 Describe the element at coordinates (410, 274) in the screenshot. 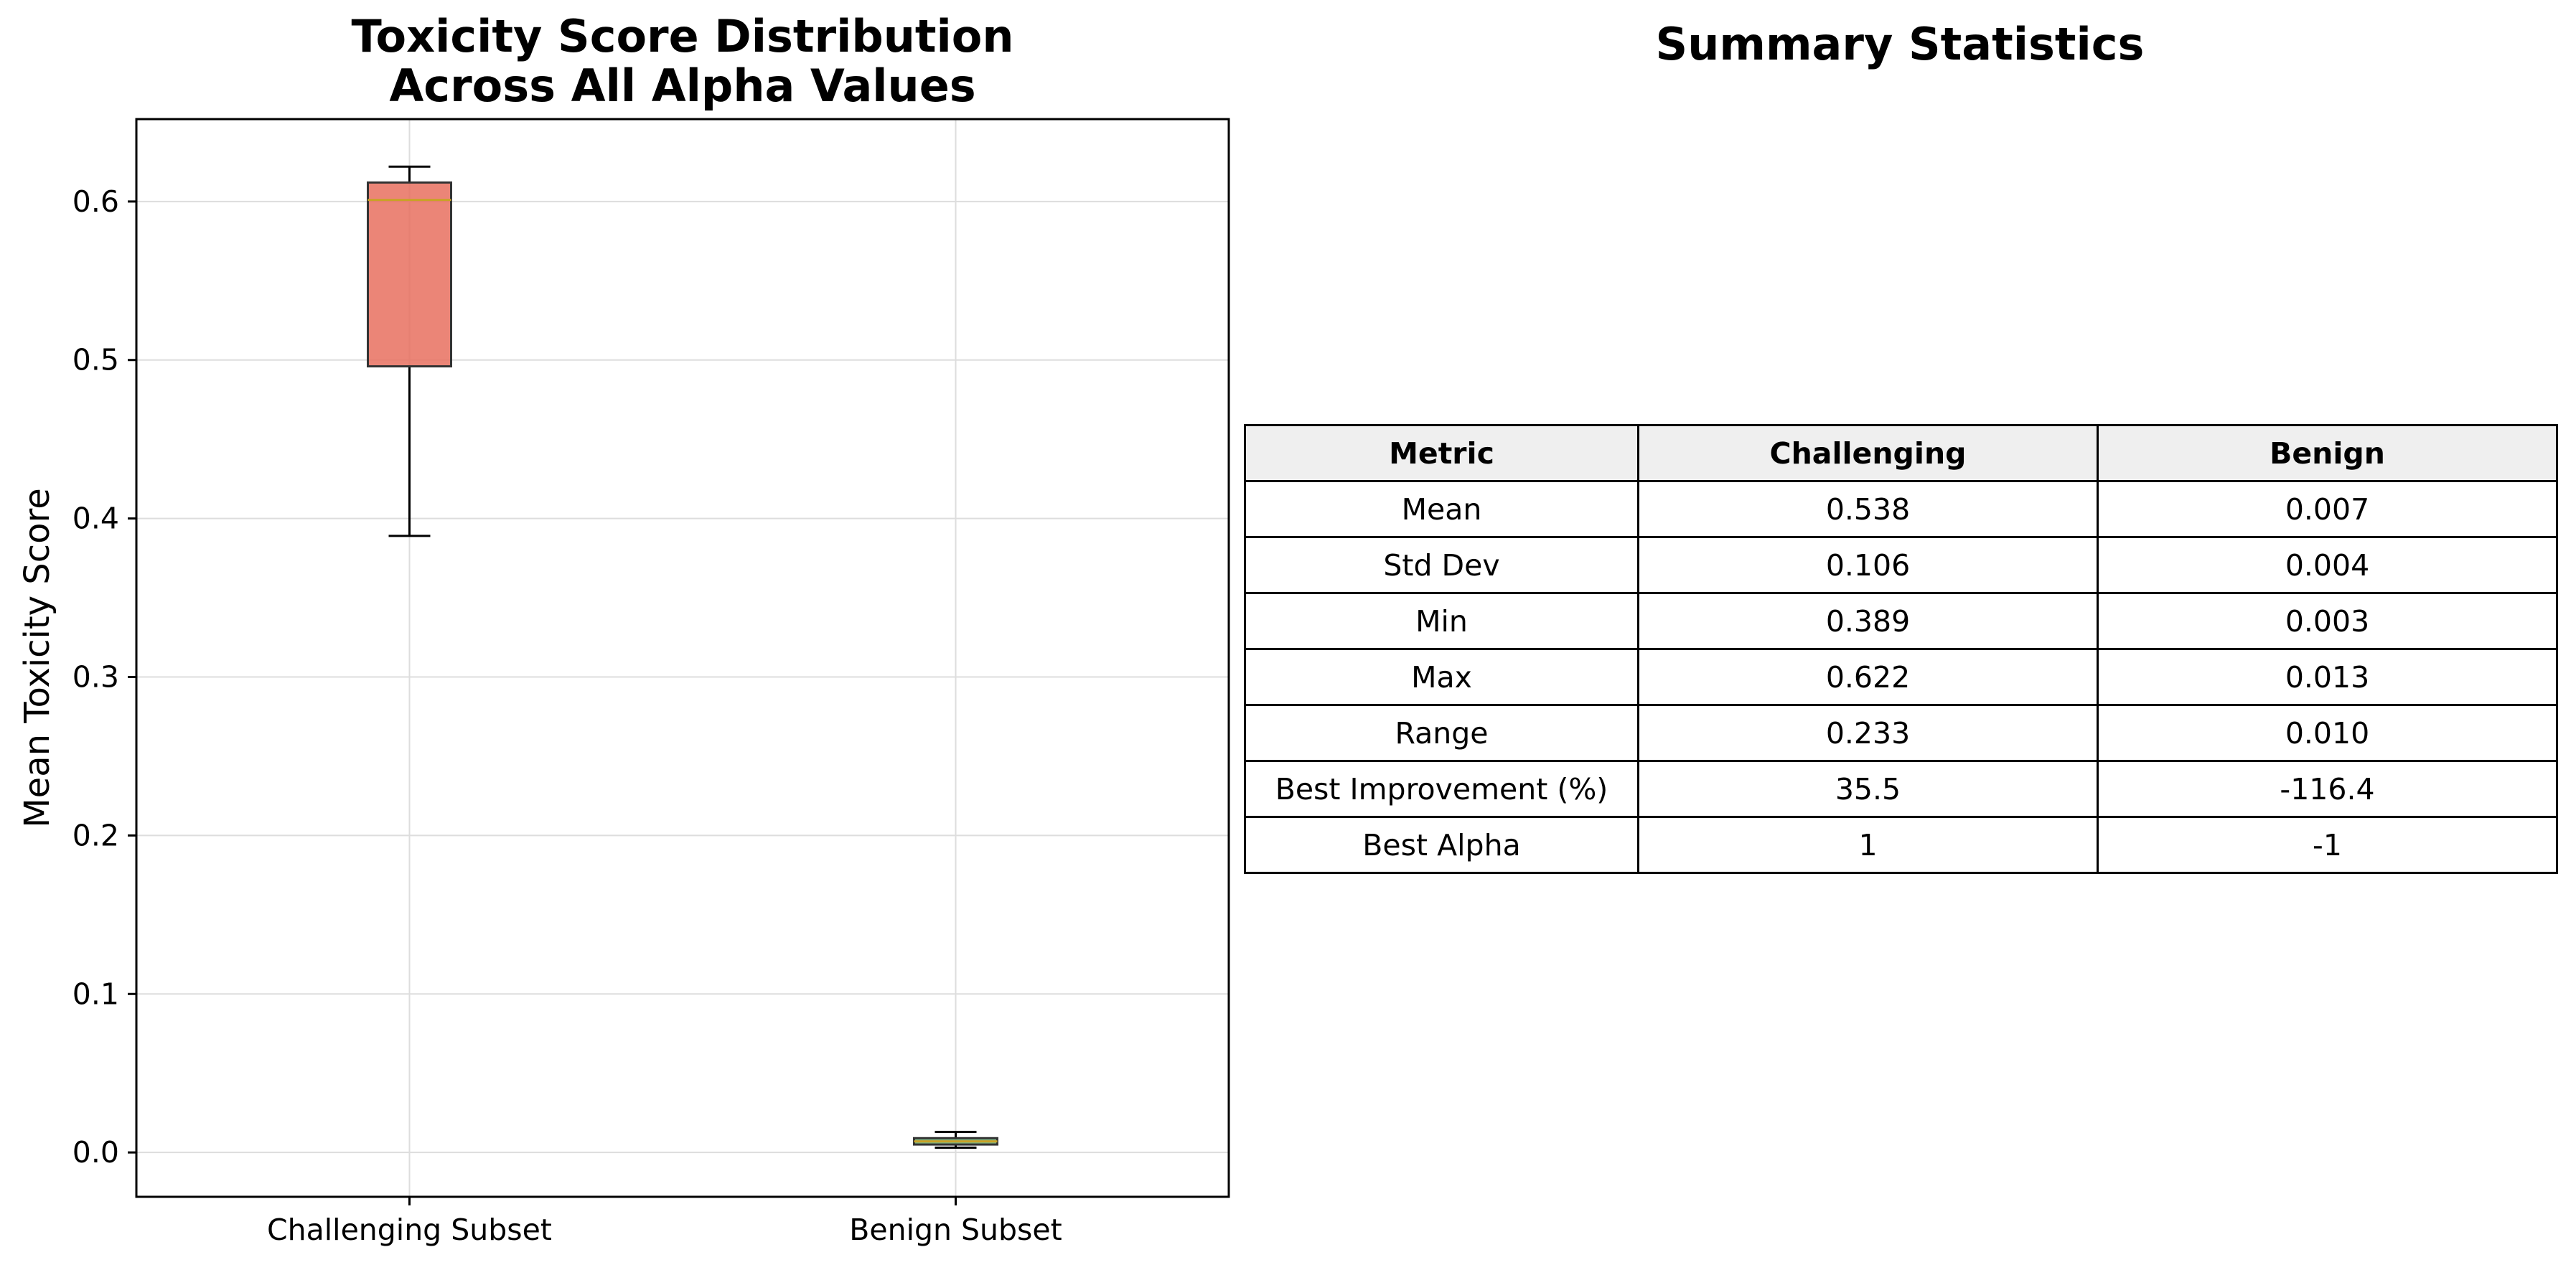

I see `iqr-box` at that location.